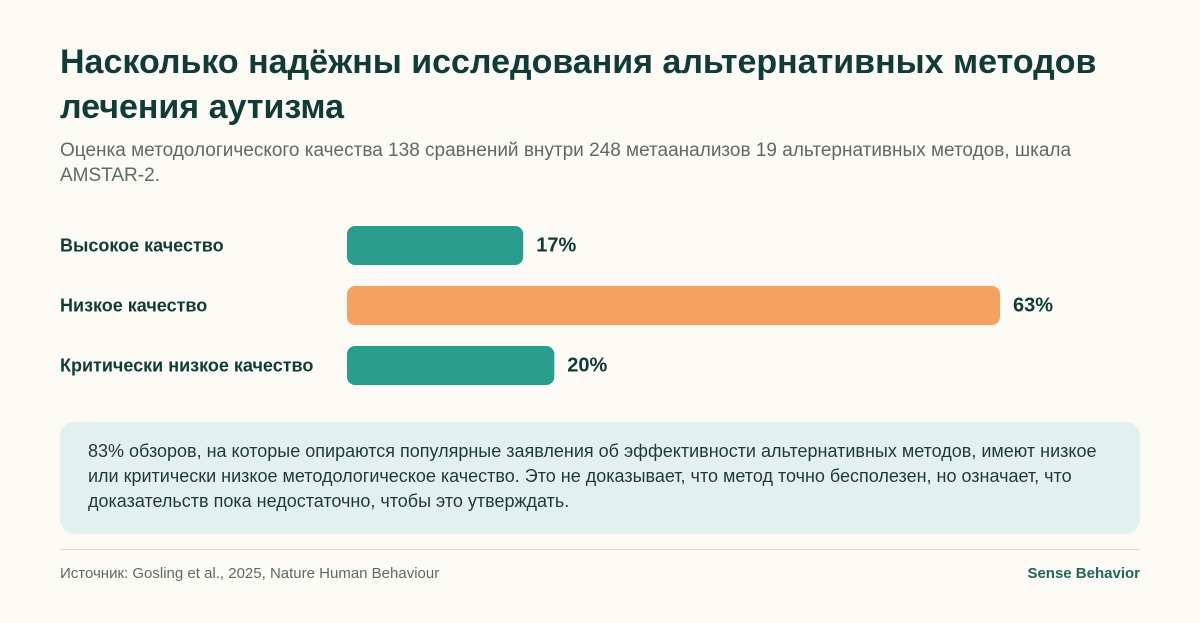  Describe the element at coordinates (1083, 573) in the screenshot. I see `brand-name: Sense Behavior` at that location.